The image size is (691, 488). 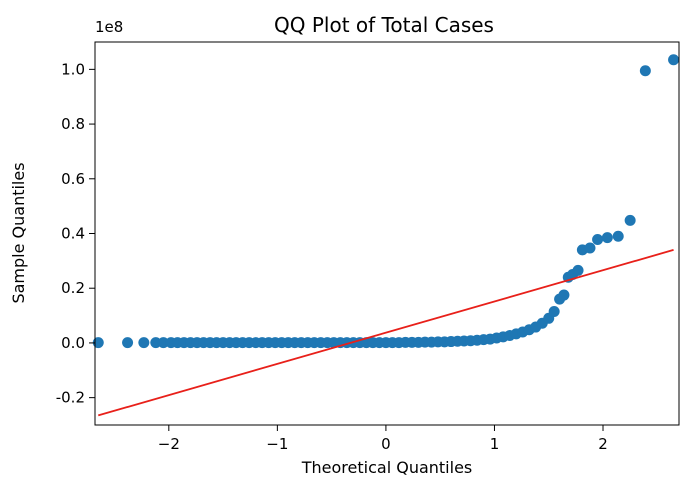 What do you see at coordinates (73, 124) in the screenshot?
I see `y-tick-label: 0.8` at bounding box center [73, 124].